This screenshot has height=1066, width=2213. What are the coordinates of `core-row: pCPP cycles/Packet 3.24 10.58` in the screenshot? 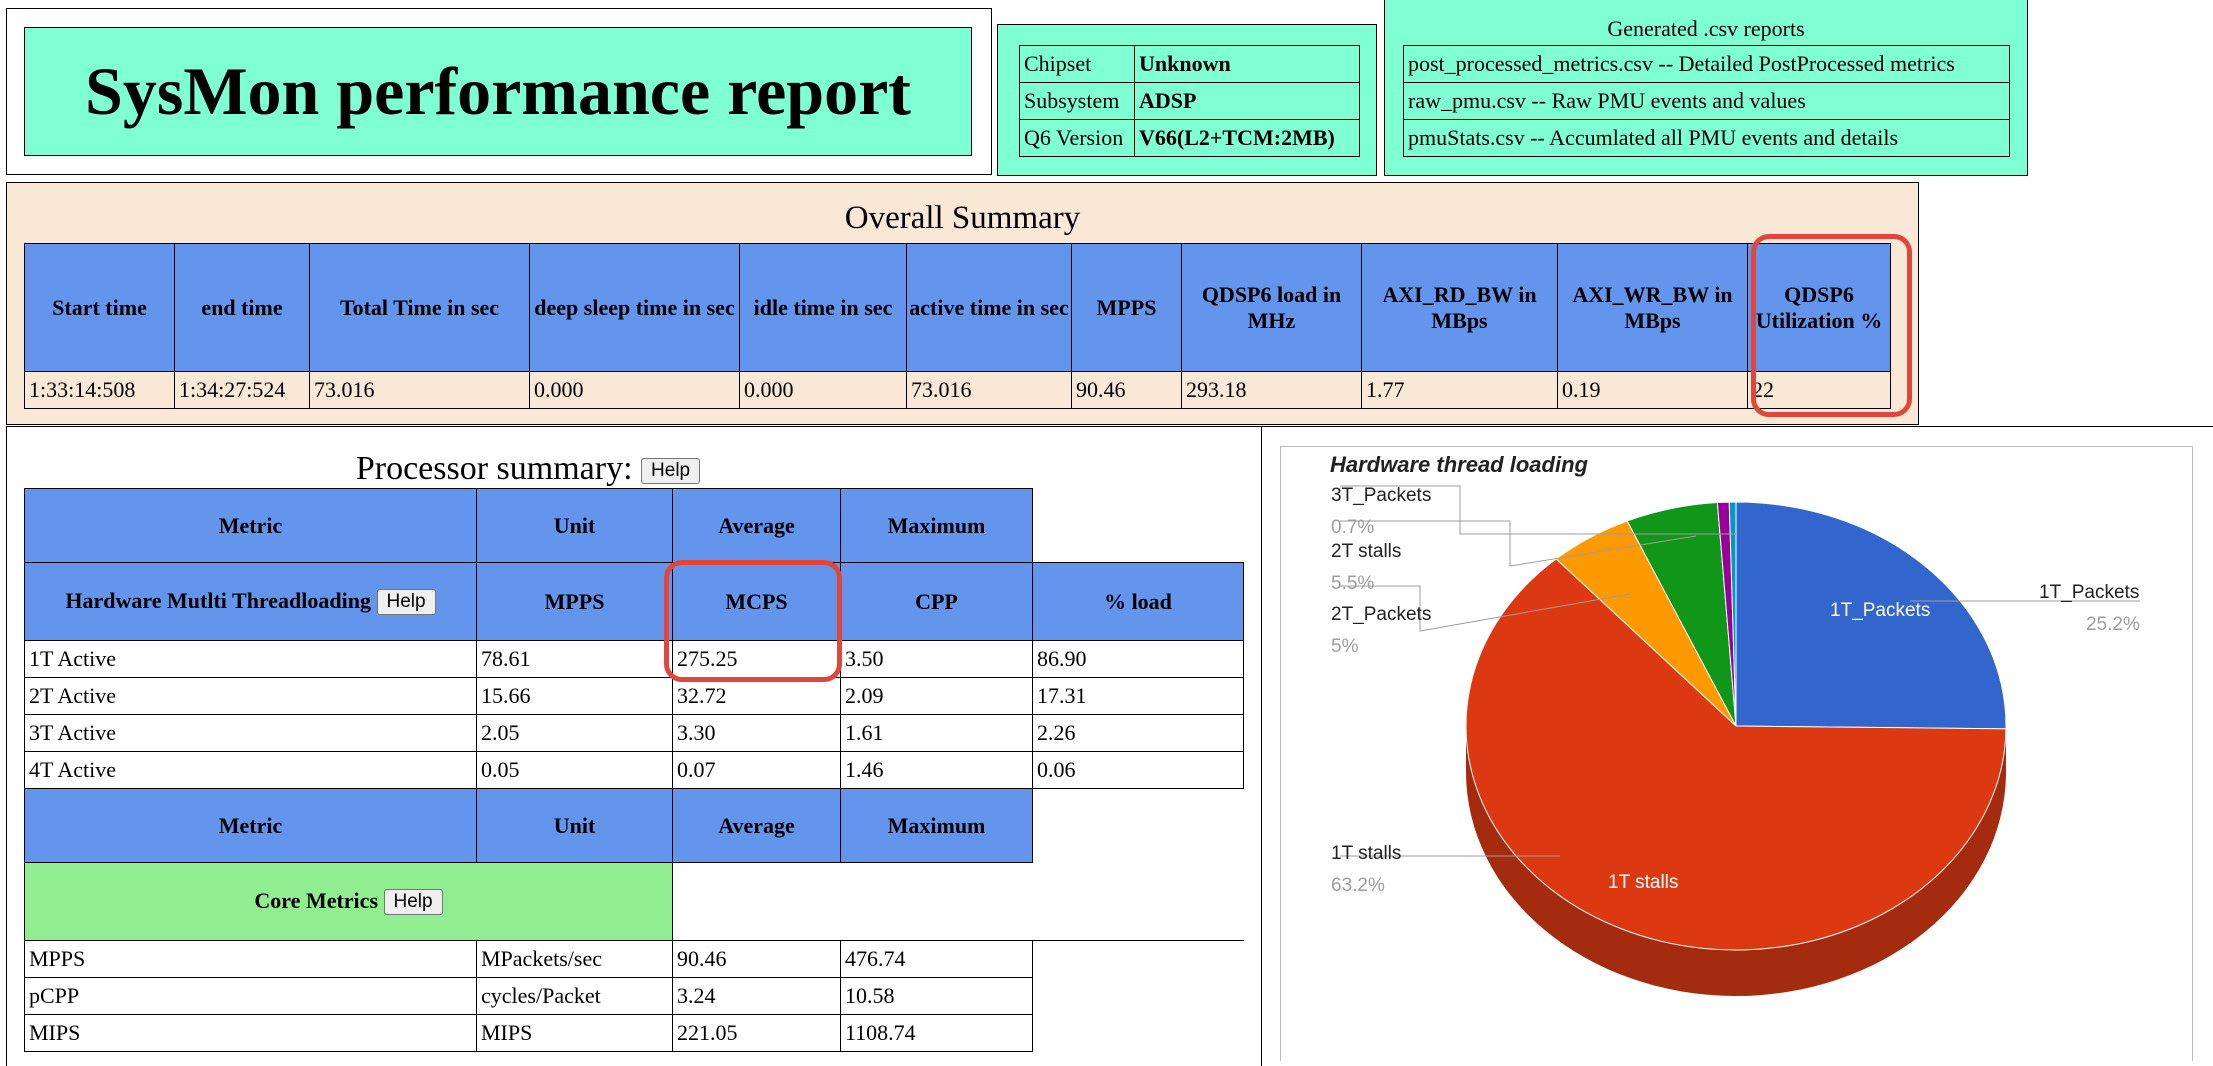 It's located at (634, 996).